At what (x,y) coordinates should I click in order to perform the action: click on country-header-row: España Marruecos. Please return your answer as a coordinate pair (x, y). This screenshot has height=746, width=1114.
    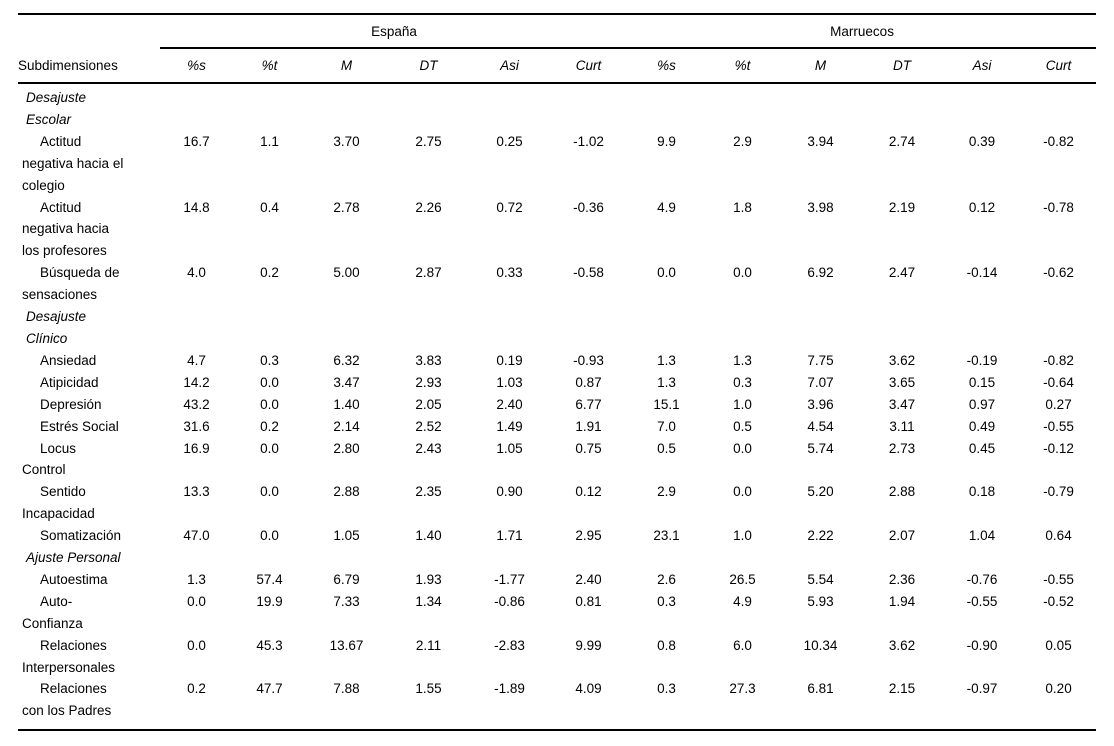
    Looking at the image, I should click on (557, 31).